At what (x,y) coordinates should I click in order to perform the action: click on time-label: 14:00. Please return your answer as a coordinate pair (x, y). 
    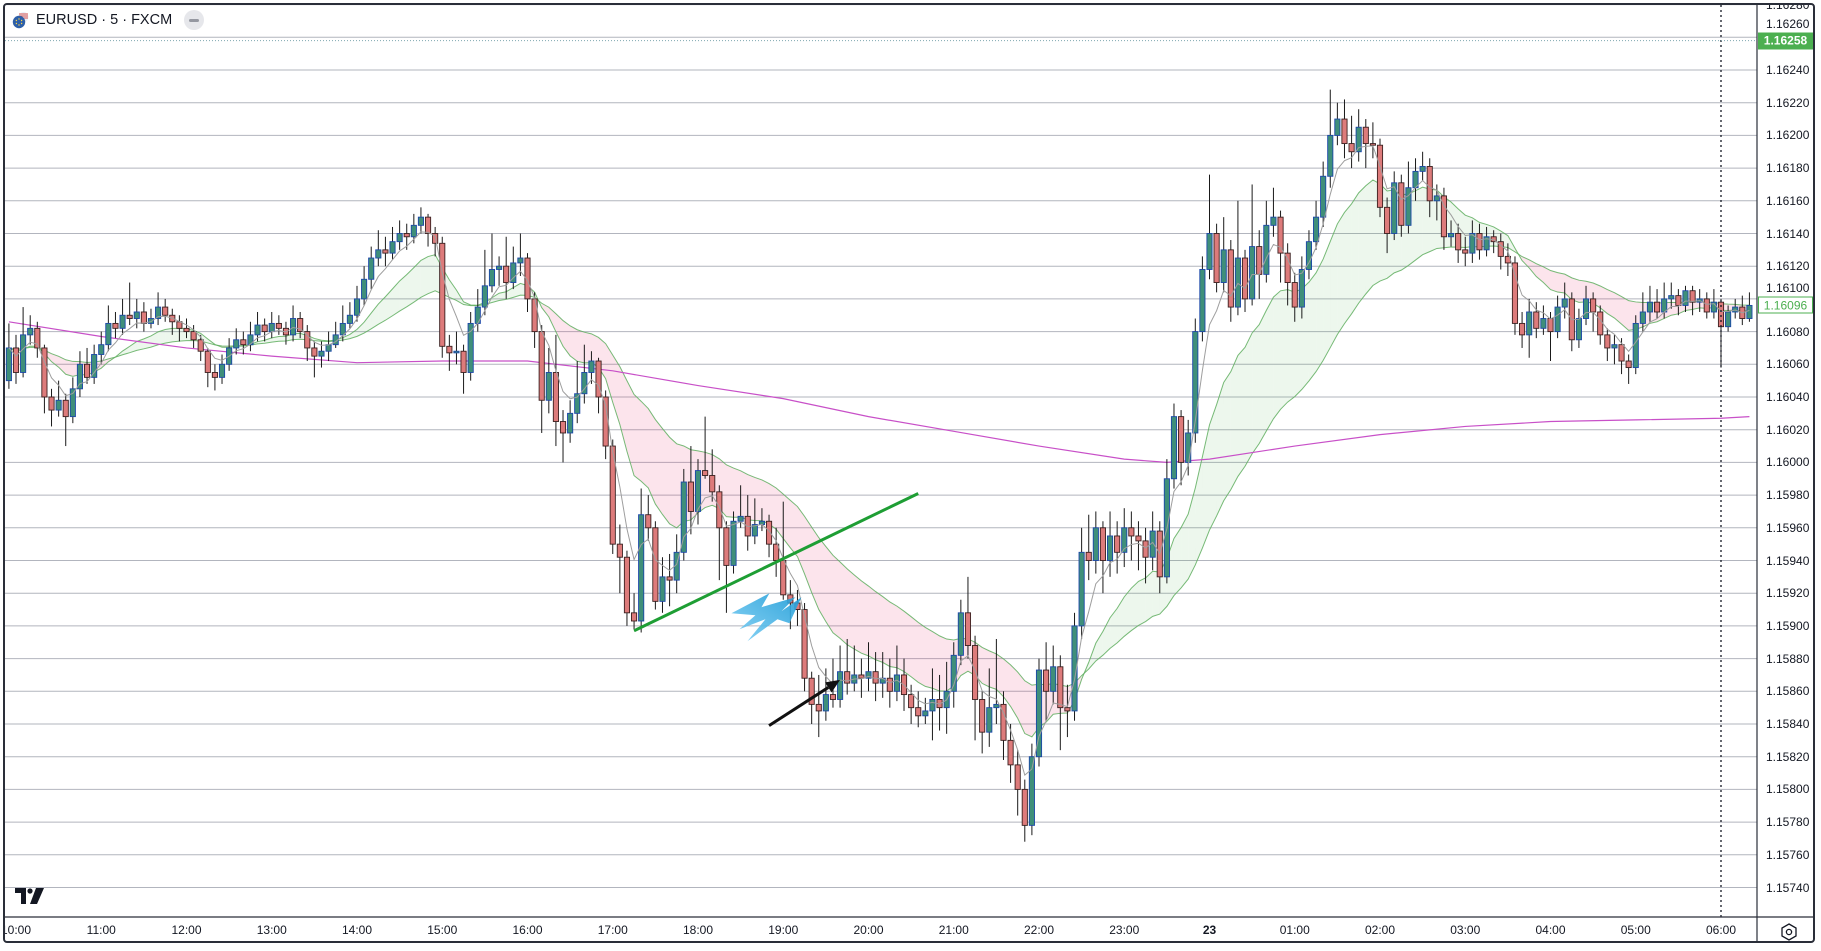
    Looking at the image, I should click on (357, 930).